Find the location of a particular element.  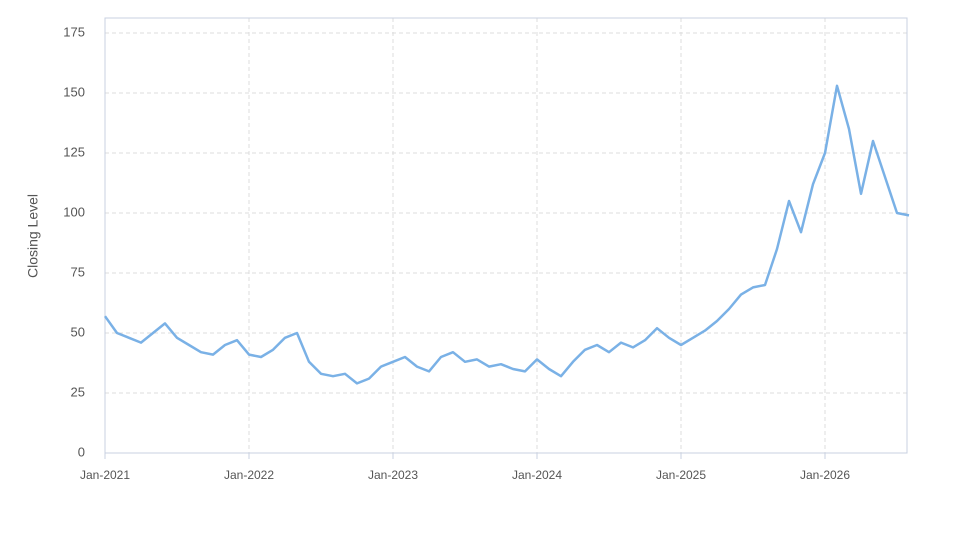

y-tick-label: 0 is located at coordinates (81, 451).